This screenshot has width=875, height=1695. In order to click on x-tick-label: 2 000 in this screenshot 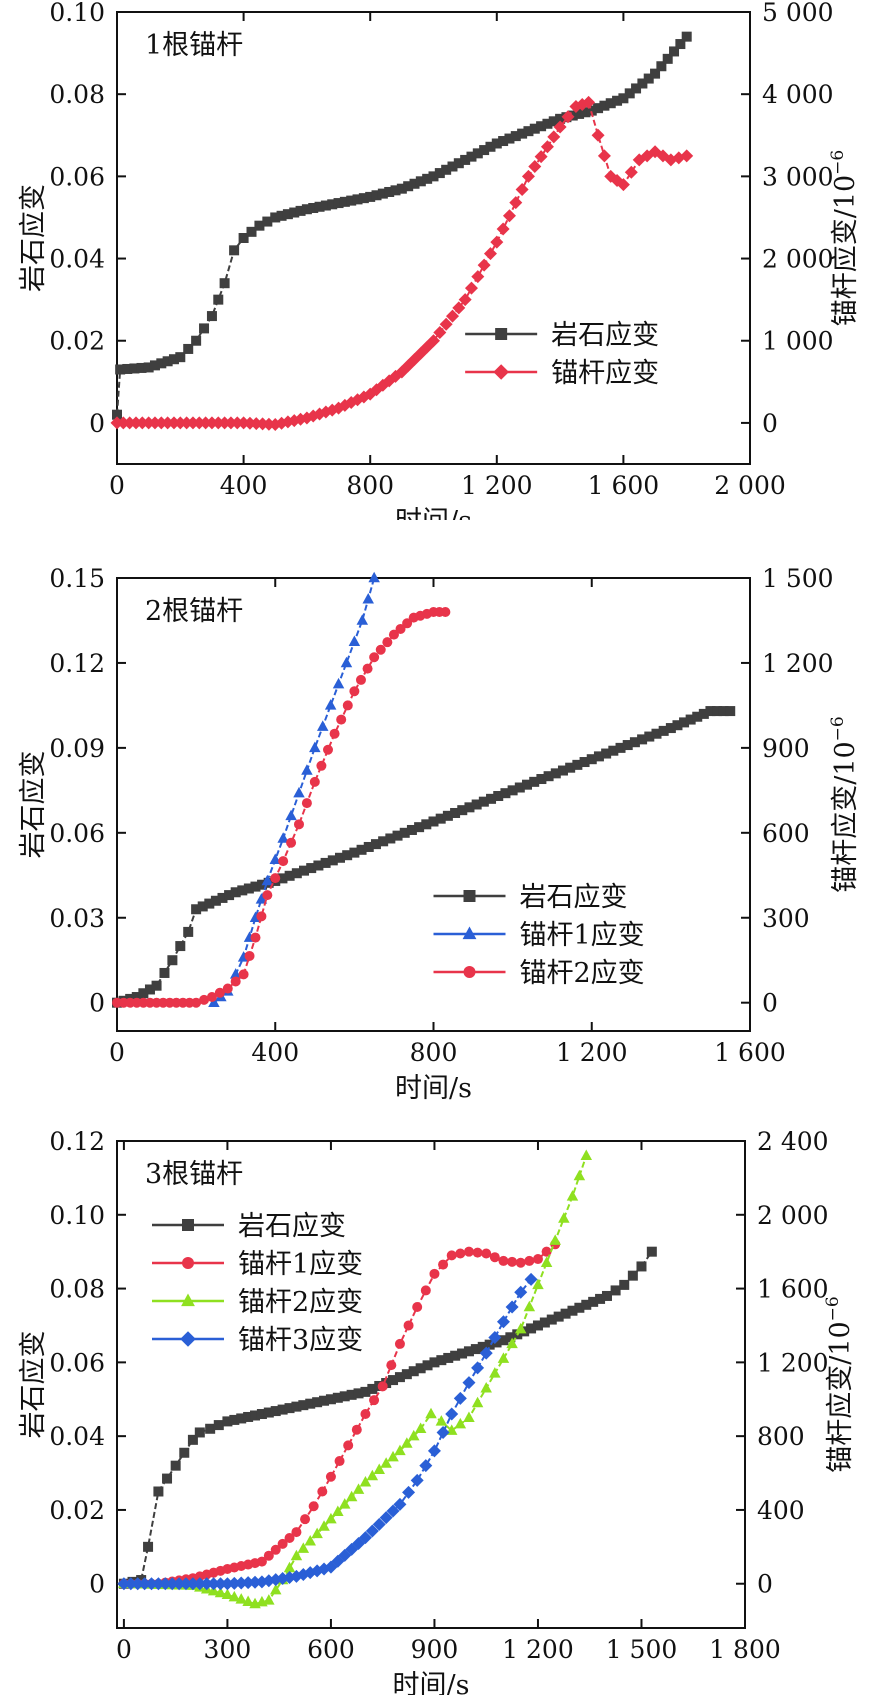, I will do `click(750, 485)`.